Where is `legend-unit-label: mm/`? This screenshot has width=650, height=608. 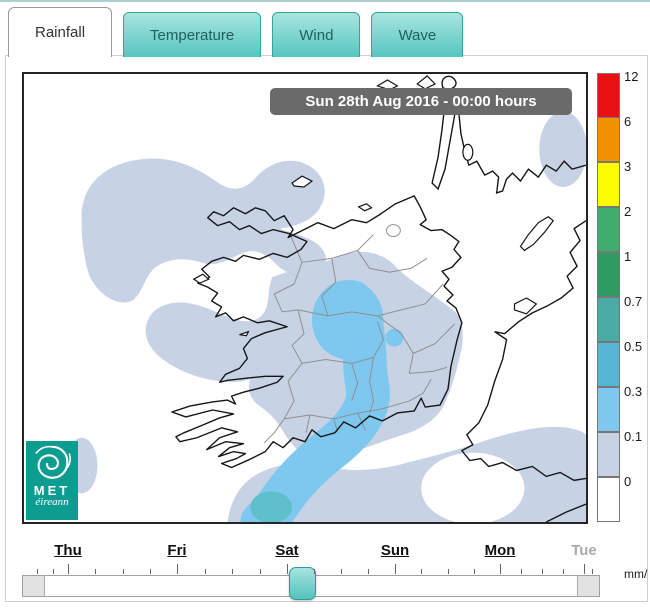
legend-unit-label: mm/ is located at coordinates (636, 574).